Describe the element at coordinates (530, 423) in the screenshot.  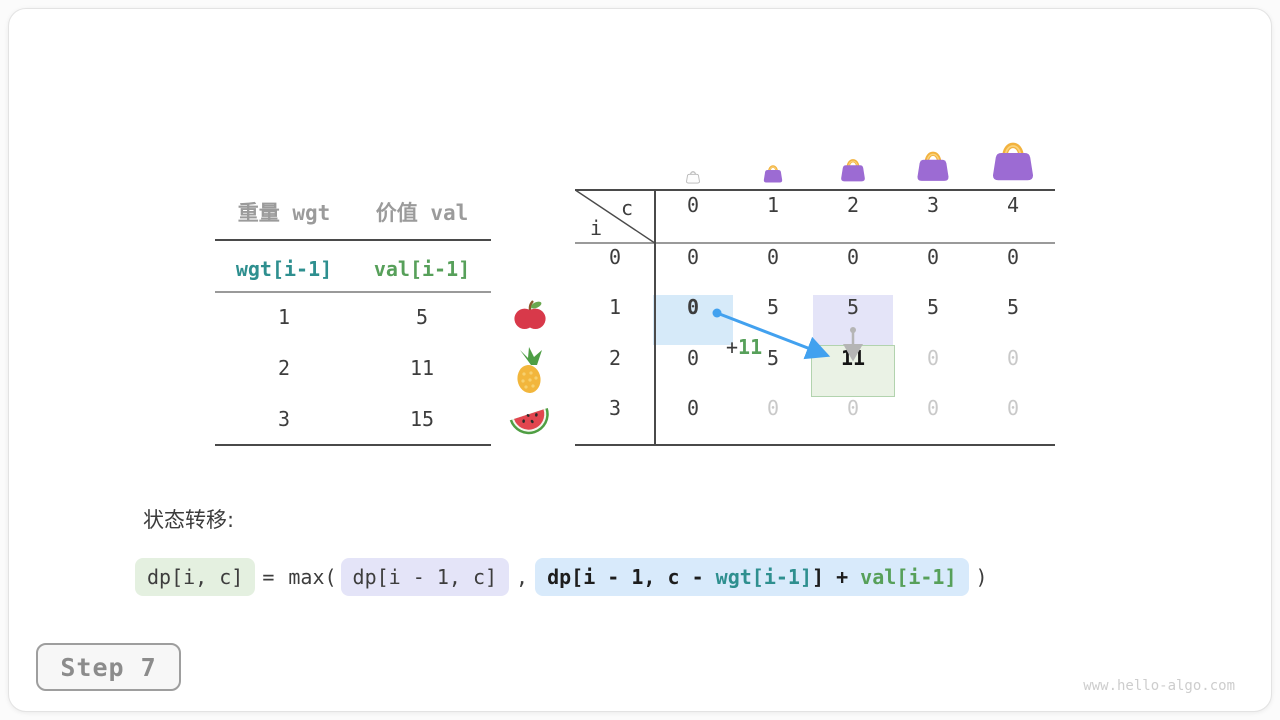
I see `watermelon-icon` at that location.